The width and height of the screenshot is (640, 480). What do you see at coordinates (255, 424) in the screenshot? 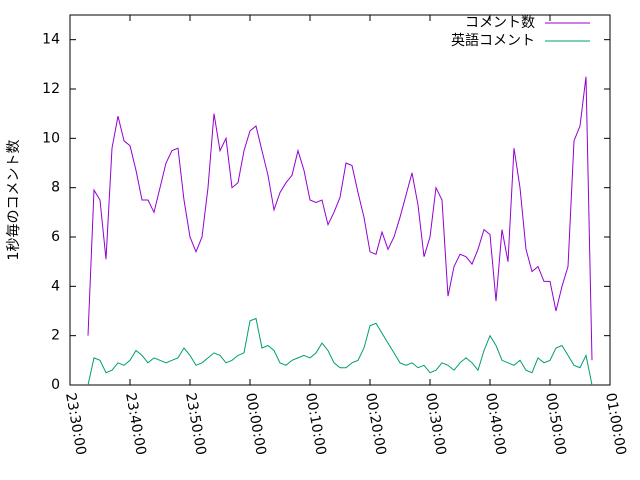
I see `x-tick-label: 00:00:00` at bounding box center [255, 424].